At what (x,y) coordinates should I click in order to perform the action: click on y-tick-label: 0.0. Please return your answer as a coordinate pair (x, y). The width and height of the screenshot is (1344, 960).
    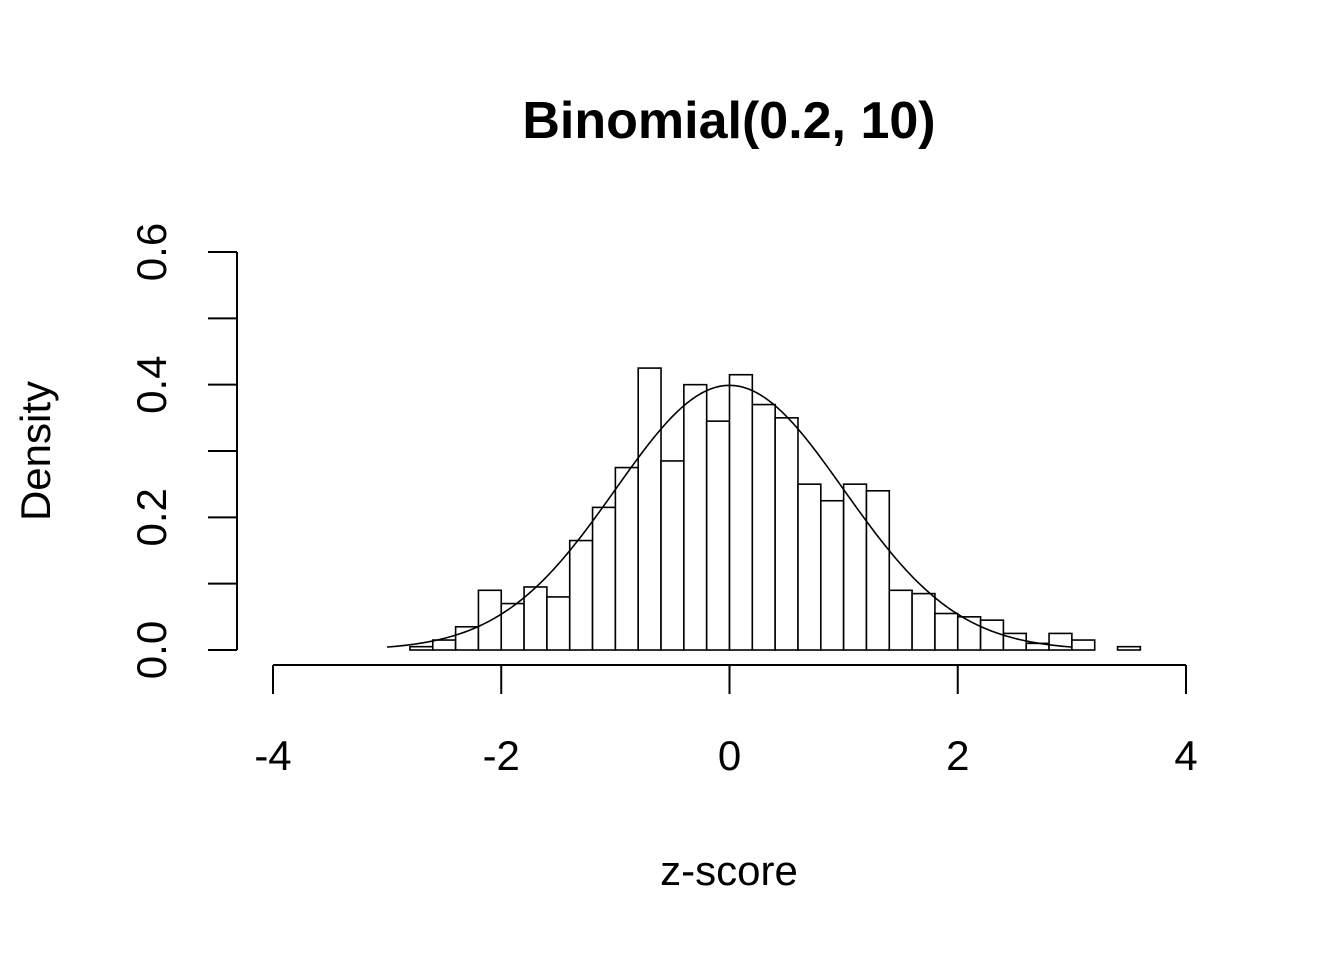
    Looking at the image, I should click on (151, 650).